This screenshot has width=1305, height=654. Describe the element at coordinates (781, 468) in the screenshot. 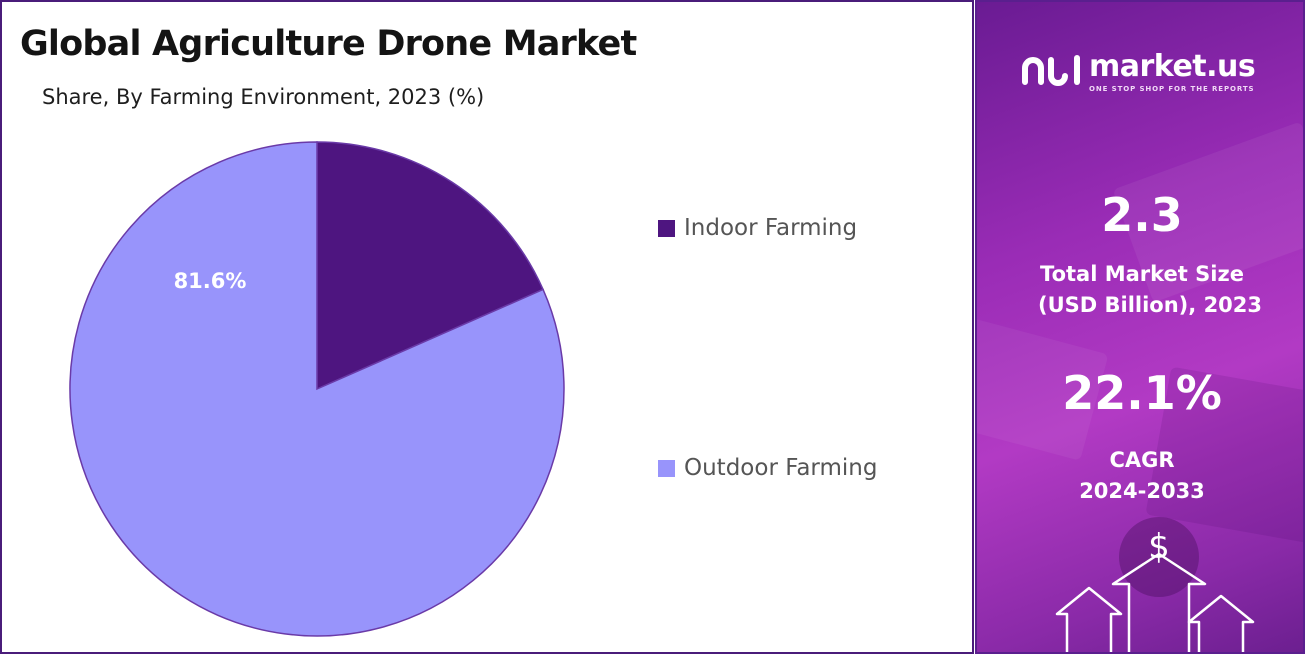

I see `legend-label-outdoor-farming: Outdoor Farming` at that location.